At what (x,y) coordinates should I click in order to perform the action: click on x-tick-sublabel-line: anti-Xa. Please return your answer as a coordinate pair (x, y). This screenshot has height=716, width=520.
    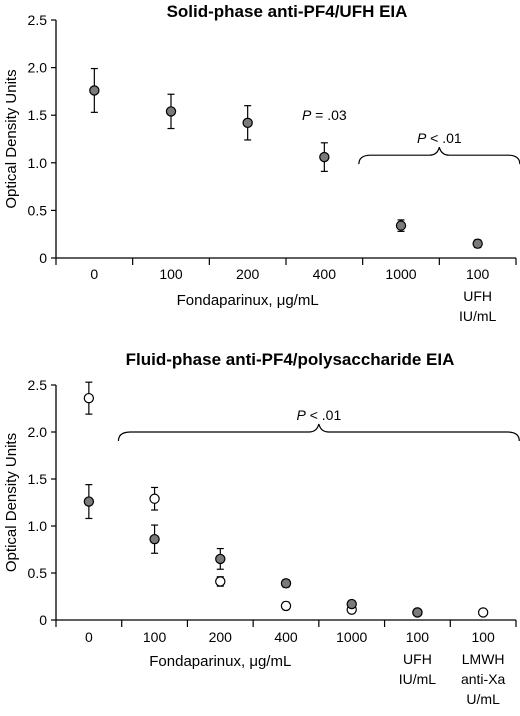
    Looking at the image, I should click on (483, 679).